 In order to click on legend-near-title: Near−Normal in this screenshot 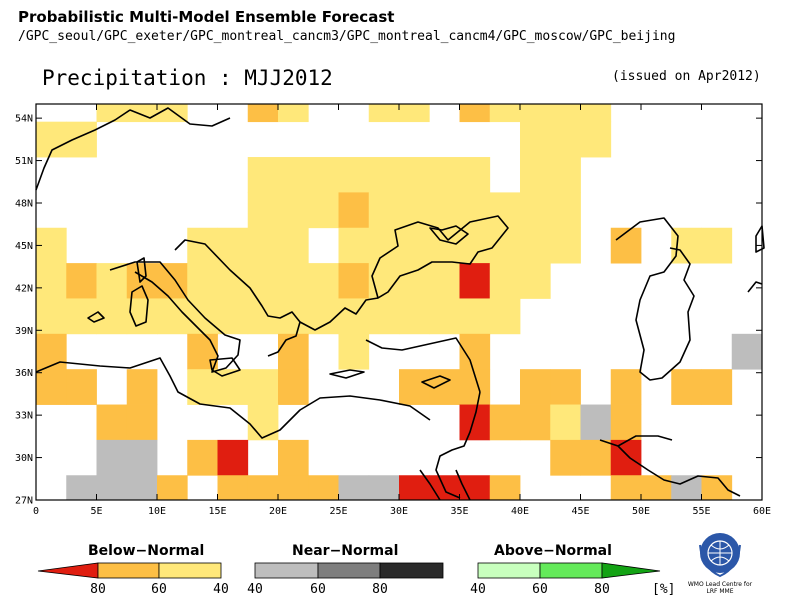, I will do `click(345, 551)`.